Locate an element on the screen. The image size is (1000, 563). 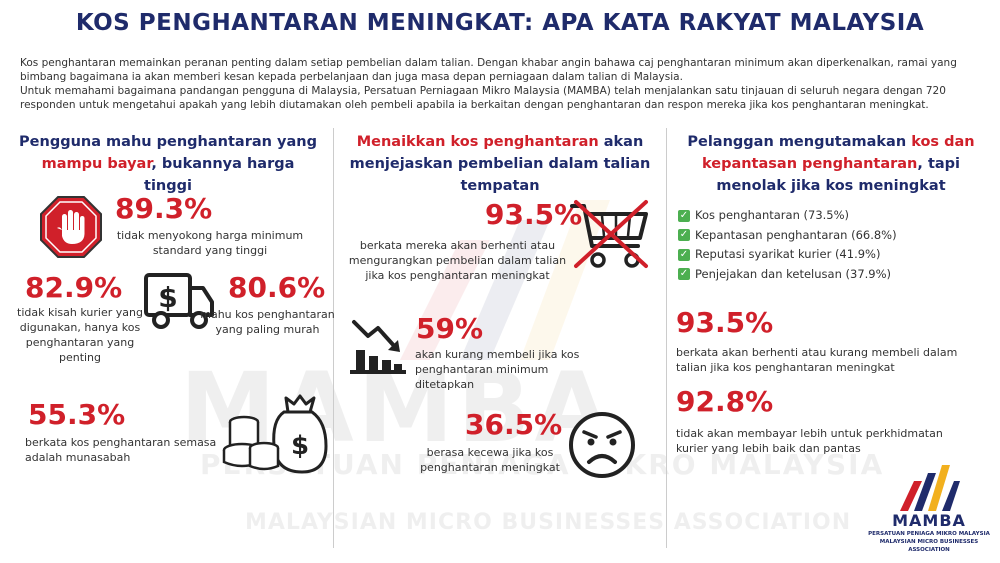
col2-stat3-value: 36.5% is located at coordinates (514, 424).